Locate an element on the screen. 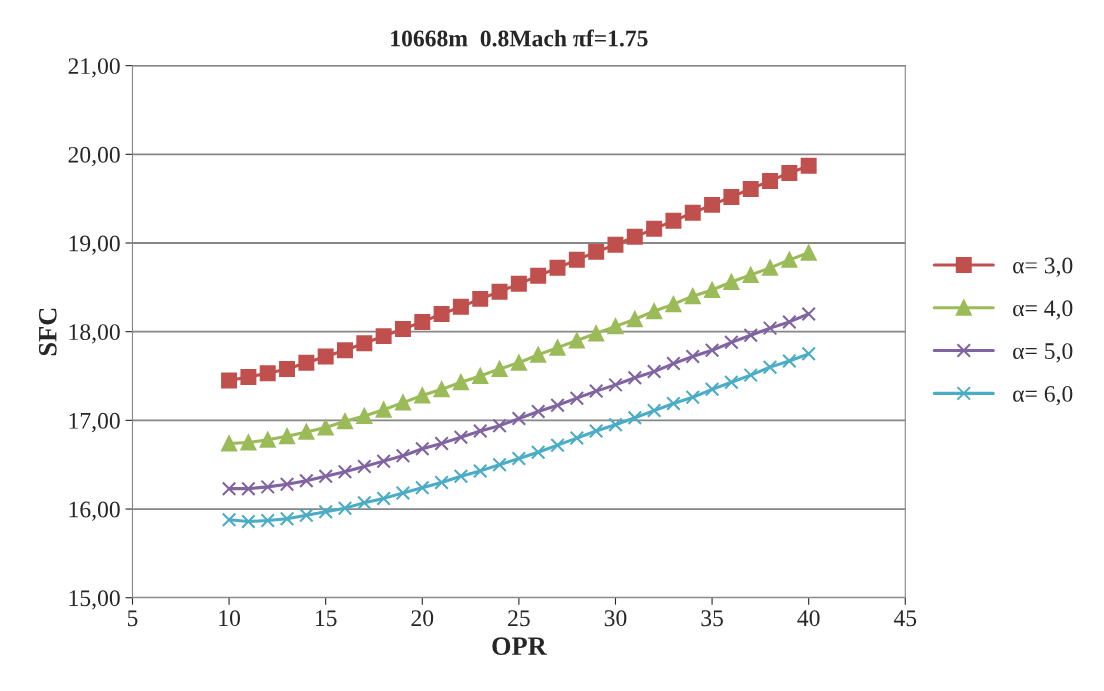 This screenshot has width=1104, height=691. x-tick-label: 20 is located at coordinates (422, 618).